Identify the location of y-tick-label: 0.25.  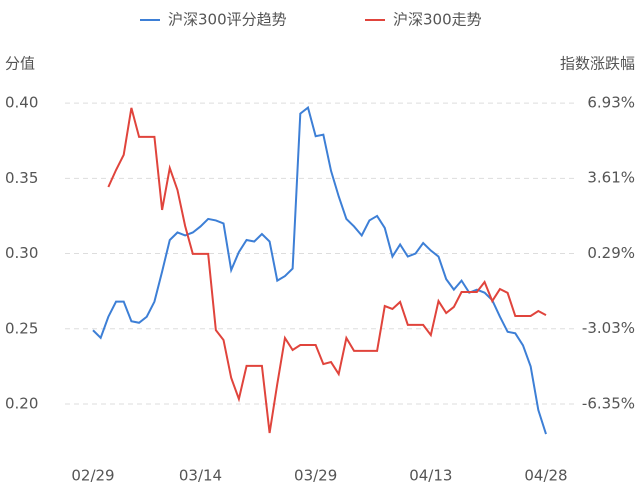
(21, 328).